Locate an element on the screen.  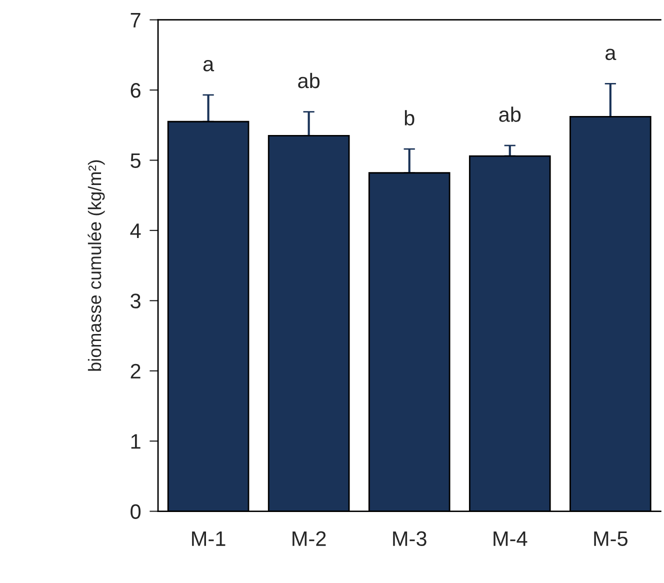
y-tick-label: 4 is located at coordinates (135, 231).